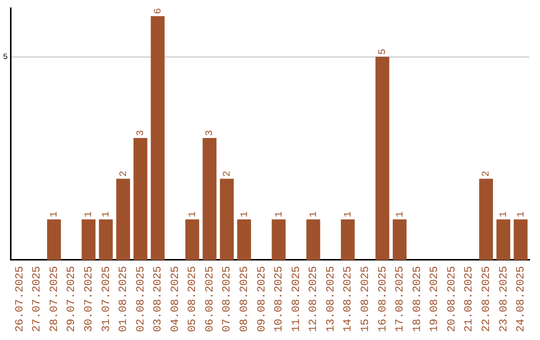 The width and height of the screenshot is (540, 340). What do you see at coordinates (366, 299) in the screenshot?
I see `x-tick-label: 15.08.2025` at bounding box center [366, 299].